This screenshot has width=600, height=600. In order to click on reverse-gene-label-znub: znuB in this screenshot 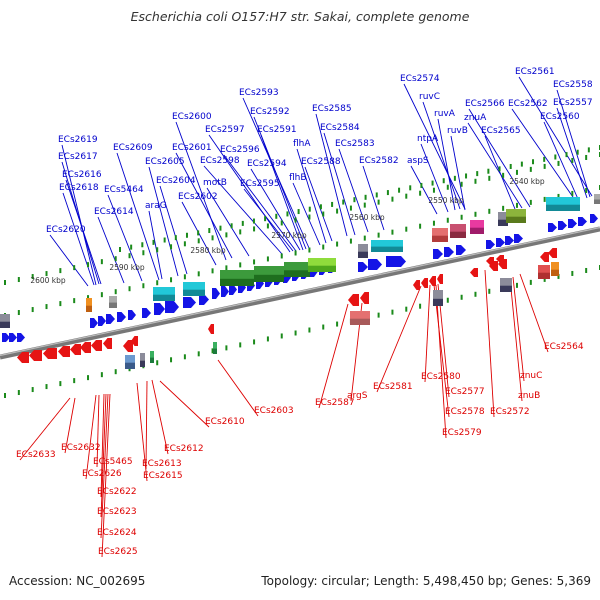, I will do `click(529, 396)`.